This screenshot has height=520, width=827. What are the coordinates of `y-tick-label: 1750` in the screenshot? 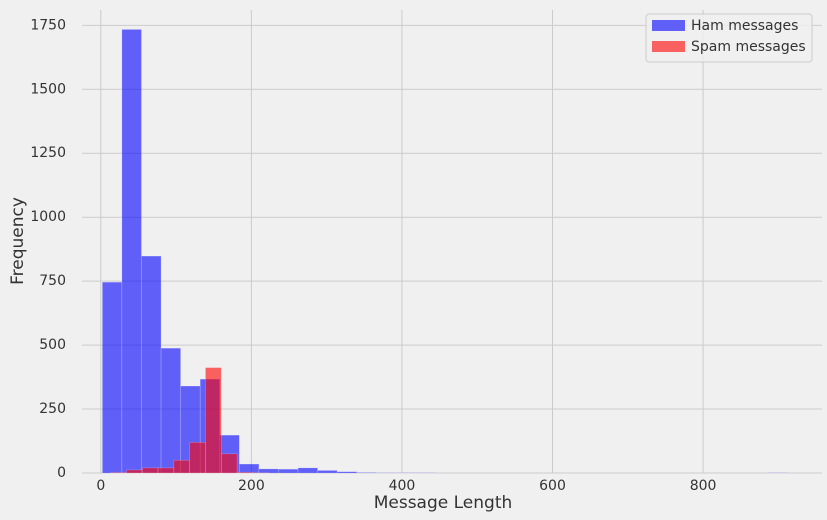 It's located at (48, 25).